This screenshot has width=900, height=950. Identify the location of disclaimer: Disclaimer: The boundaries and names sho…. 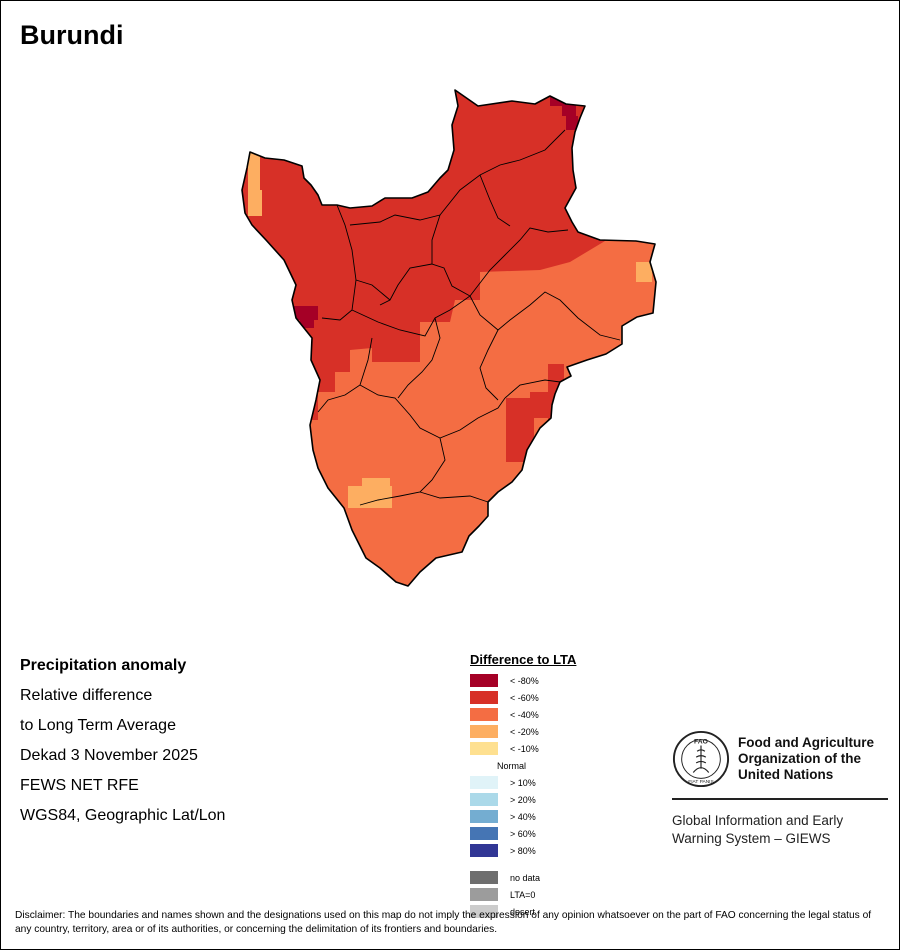
(443, 922).